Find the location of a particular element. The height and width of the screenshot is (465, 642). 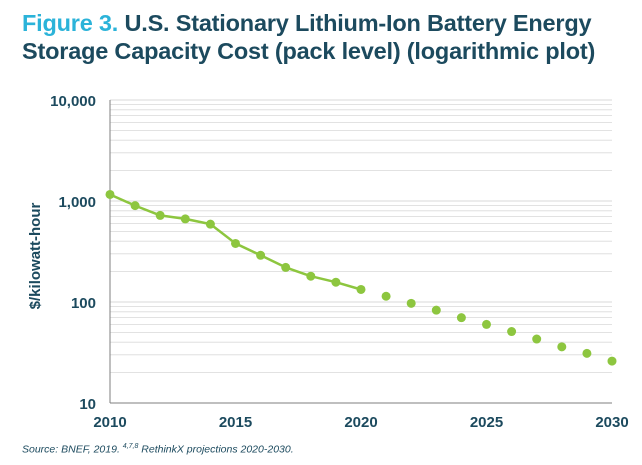

y-tick-label: 1,000 is located at coordinates (77, 202).